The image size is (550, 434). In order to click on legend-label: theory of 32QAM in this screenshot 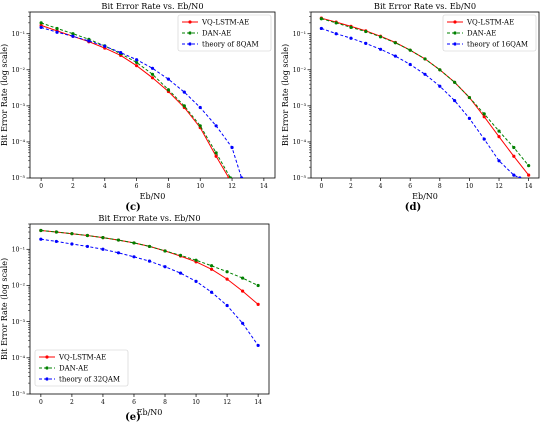, I will do `click(89, 379)`.